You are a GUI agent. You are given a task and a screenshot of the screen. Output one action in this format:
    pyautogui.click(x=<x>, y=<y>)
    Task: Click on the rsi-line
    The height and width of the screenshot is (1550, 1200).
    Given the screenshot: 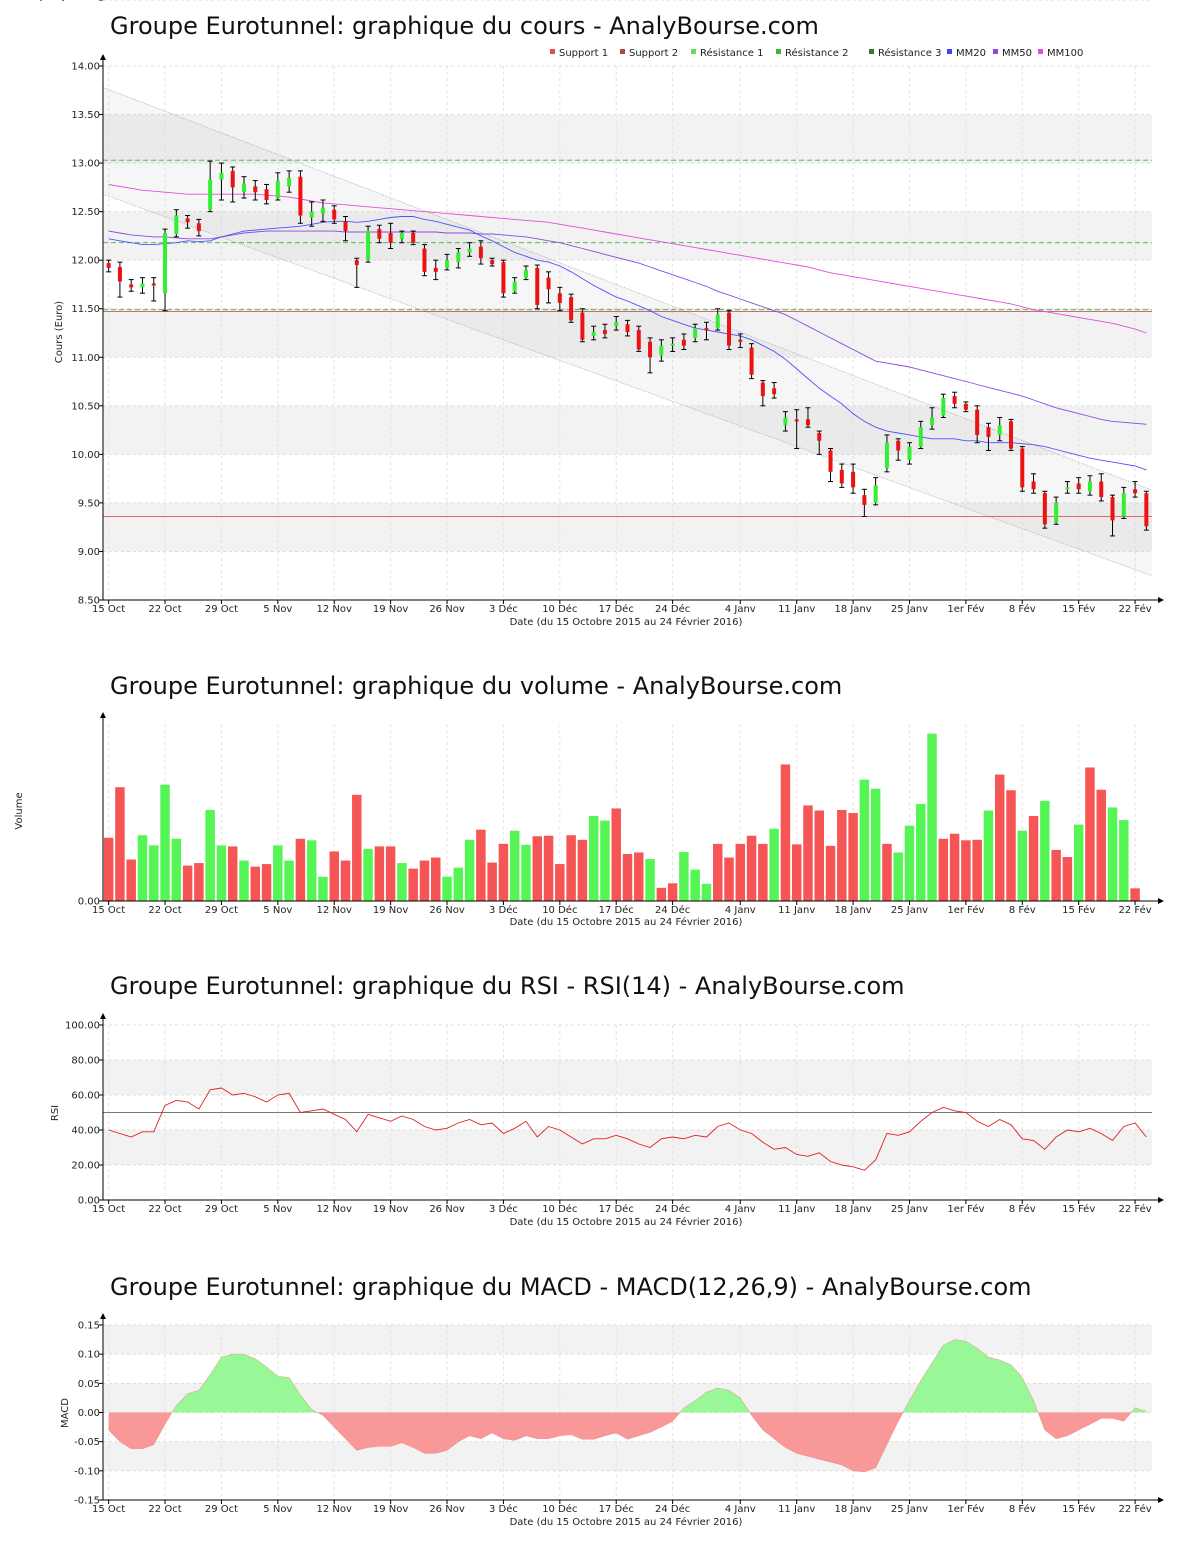 What is the action you would take?
    pyautogui.click(x=627, y=1129)
    